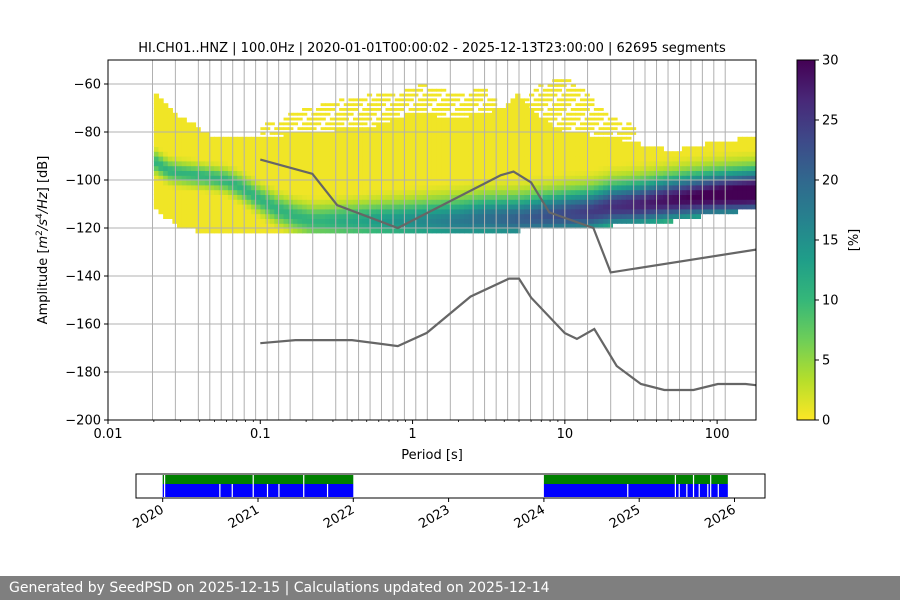 The height and width of the screenshot is (600, 900). Describe the element at coordinates (86, 253) in the screenshot. I see `y-axis: −200−180−160−140−120−100−80−60` at that location.